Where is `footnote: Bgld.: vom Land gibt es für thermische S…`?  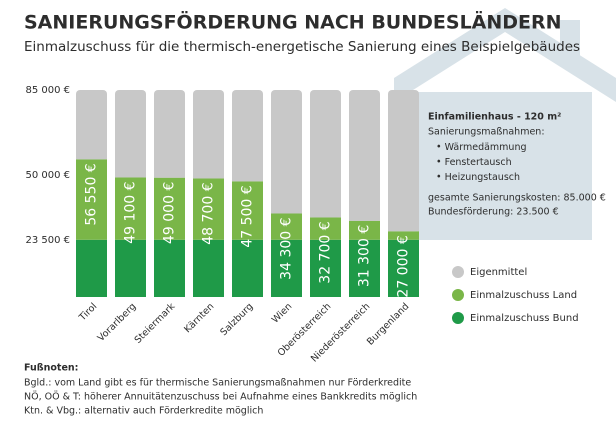 footnote: Bgld.: vom Land gibt es für thermische S… is located at coordinates (217, 383).